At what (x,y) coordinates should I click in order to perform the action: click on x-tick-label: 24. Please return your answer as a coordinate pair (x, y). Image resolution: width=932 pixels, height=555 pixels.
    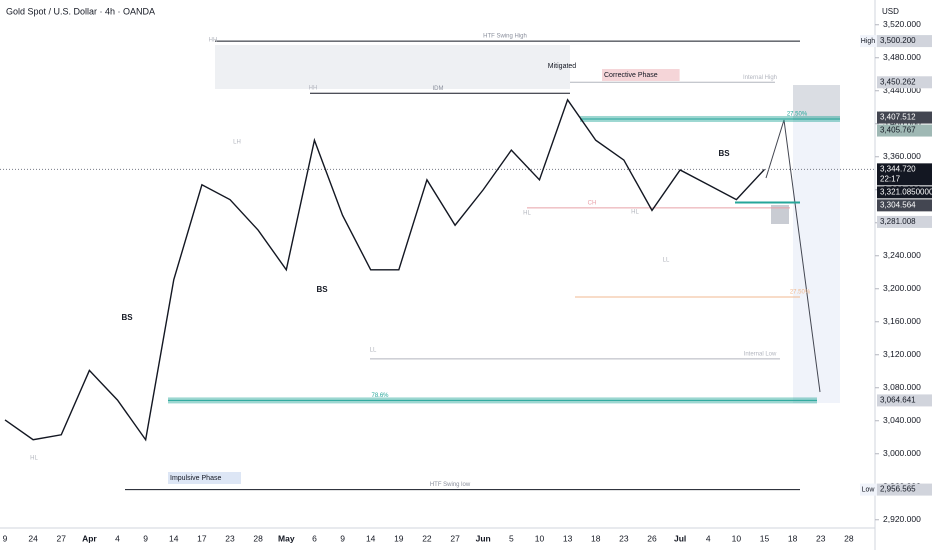
    Looking at the image, I should click on (33, 538).